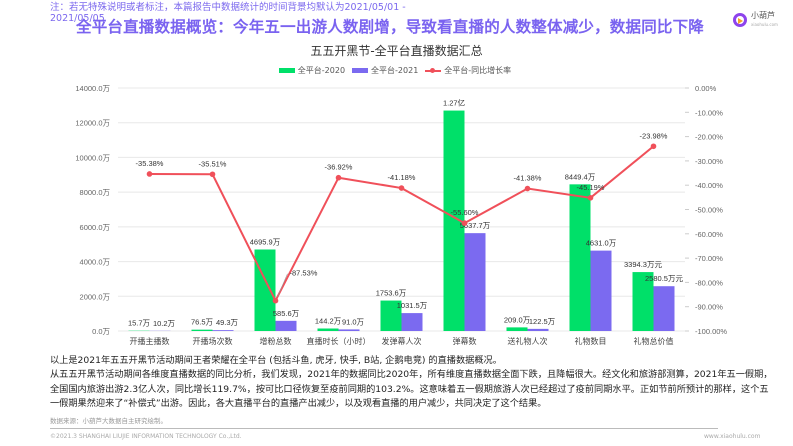 The width and height of the screenshot is (793, 446). I want to click on bar-label-2021: 49.3万, so click(227, 322).